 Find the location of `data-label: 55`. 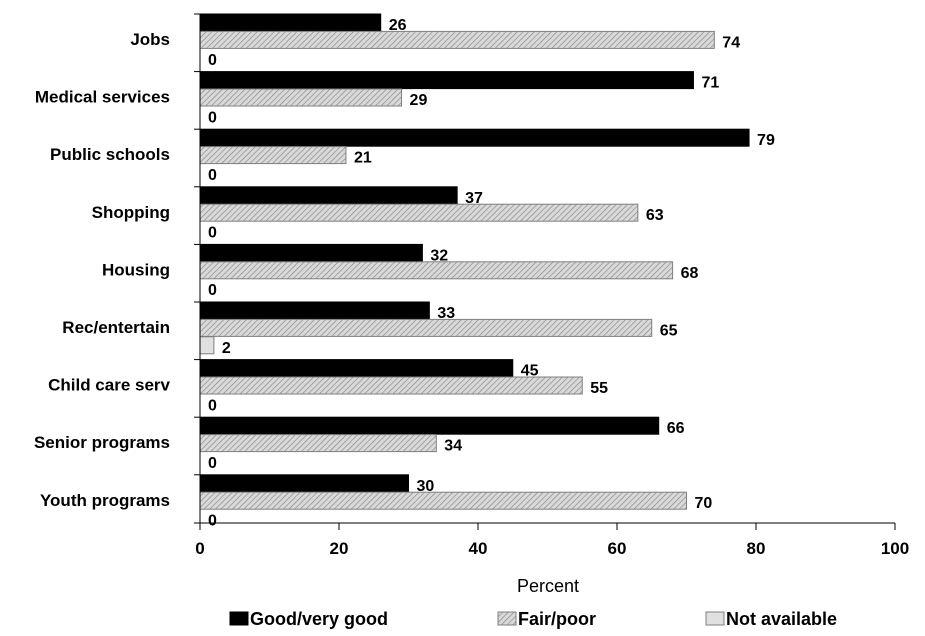

data-label: 55 is located at coordinates (599, 388).